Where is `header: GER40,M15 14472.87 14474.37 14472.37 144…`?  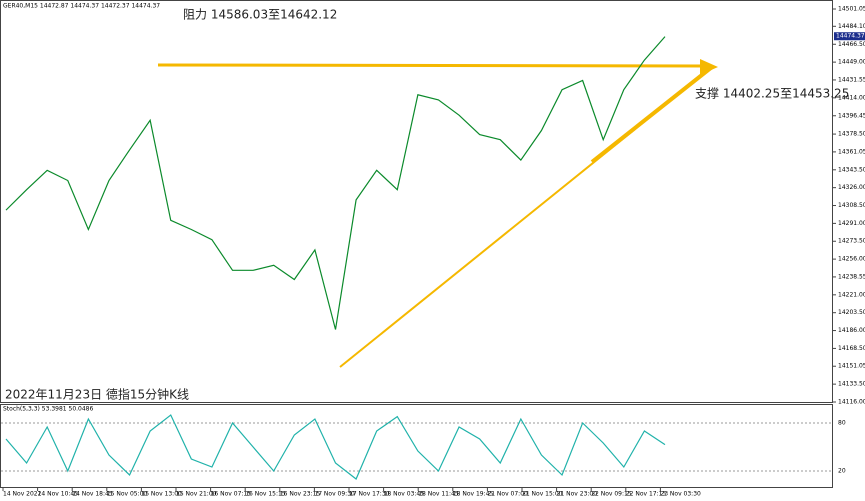
header: GER40,M15 14472.87 14474.37 14472.37 144… is located at coordinates (81, 6).